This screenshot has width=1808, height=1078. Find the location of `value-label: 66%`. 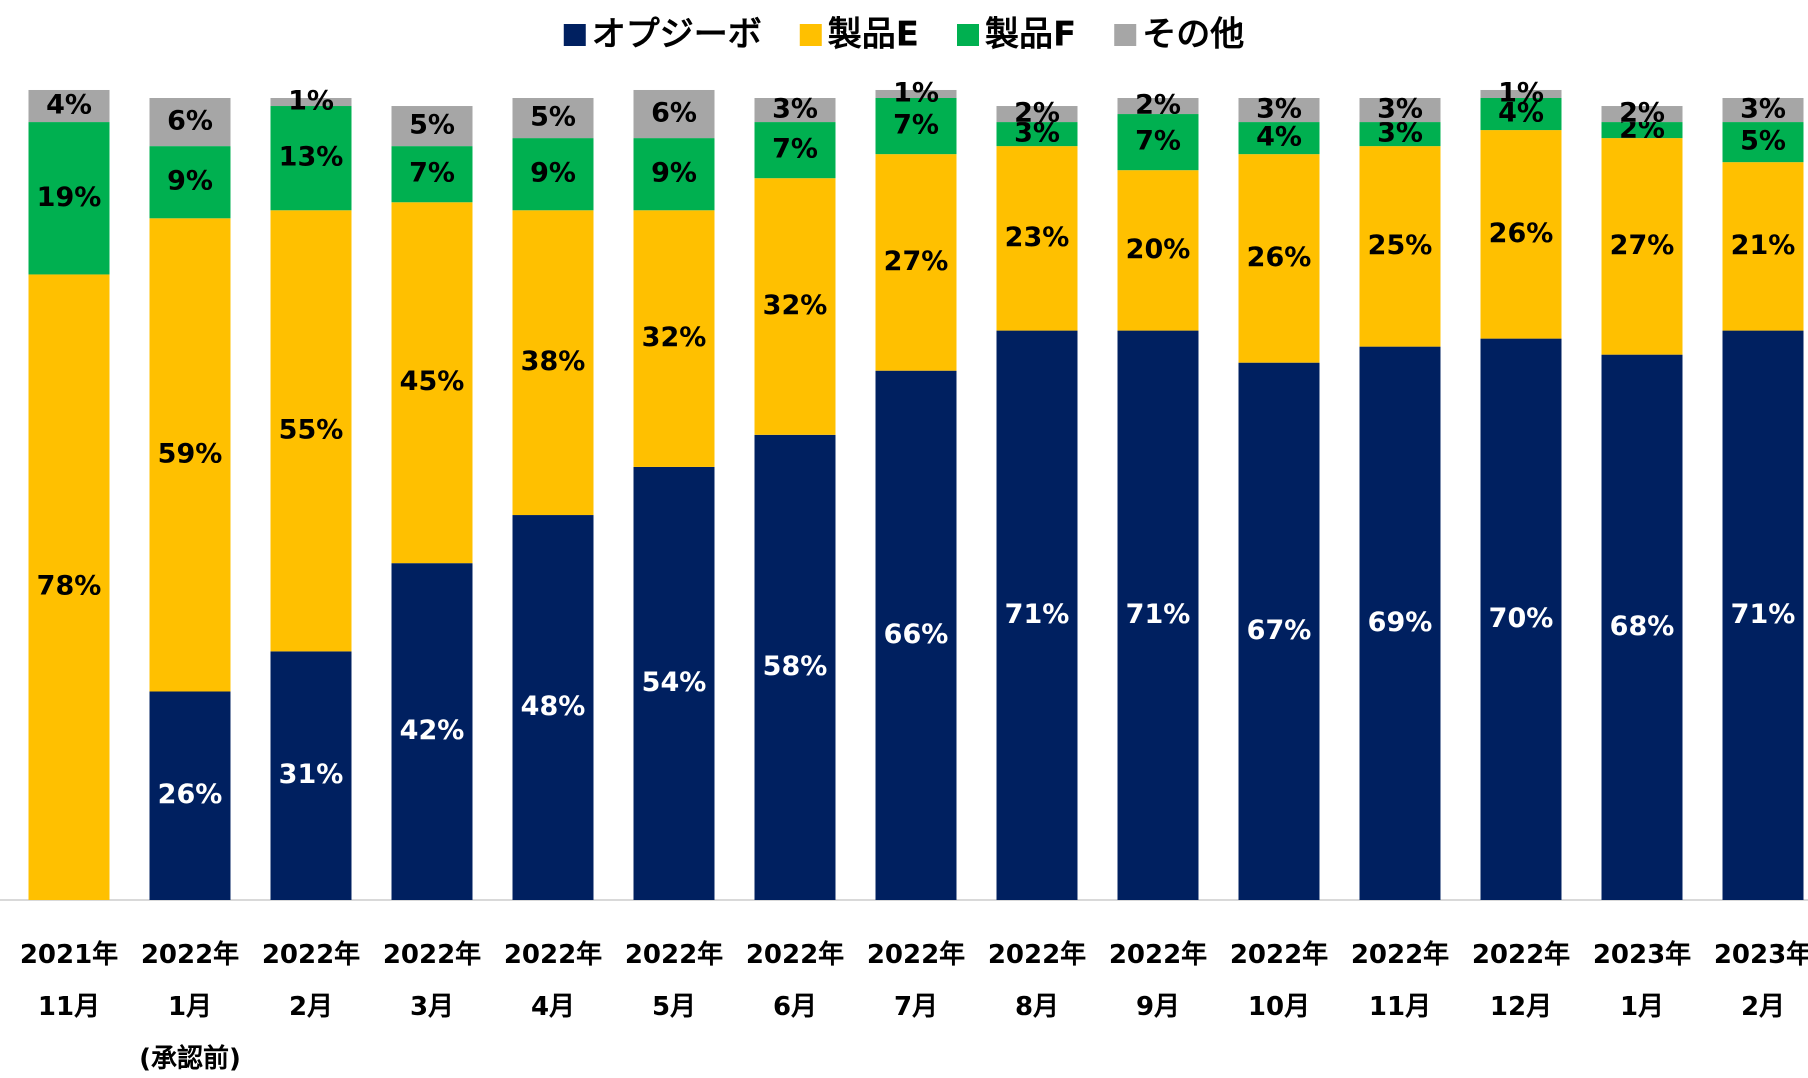

value-label: 66% is located at coordinates (916, 634).